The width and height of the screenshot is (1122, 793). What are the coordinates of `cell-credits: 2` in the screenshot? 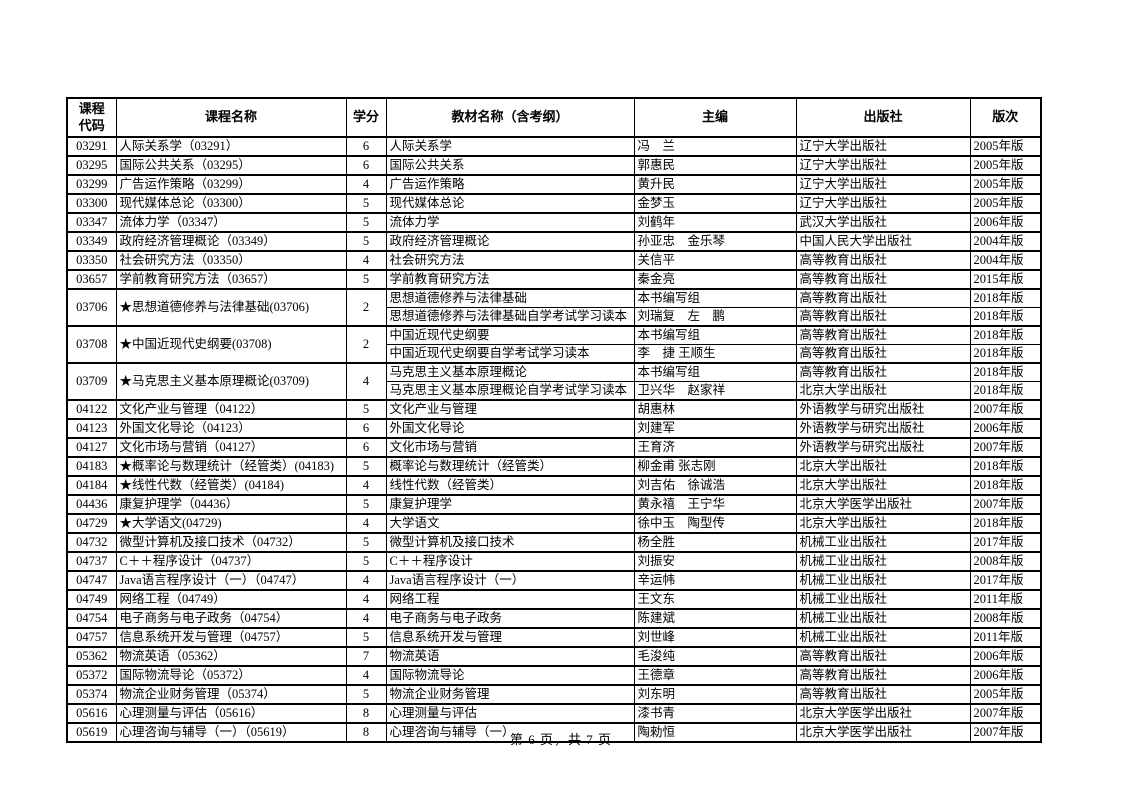 It's located at (366, 307).